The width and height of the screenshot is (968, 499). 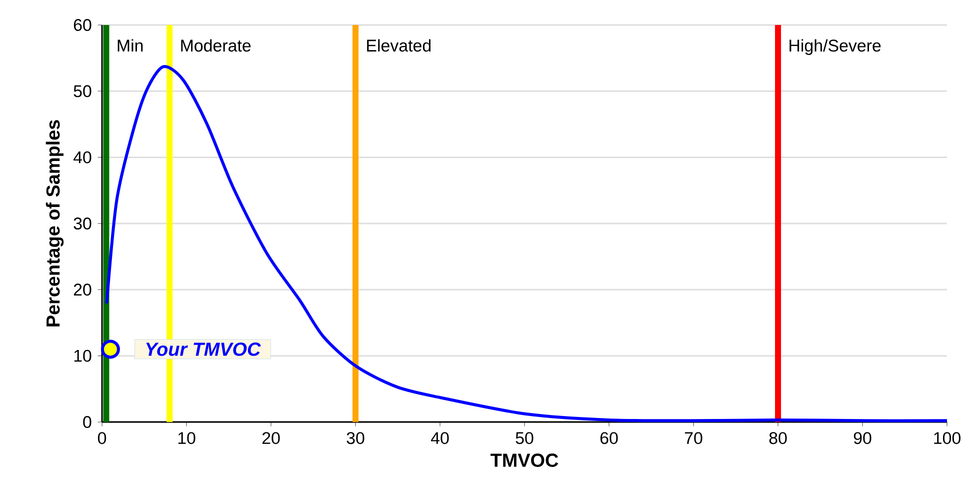 What do you see at coordinates (271, 438) in the screenshot?
I see `x-tick-label: 20` at bounding box center [271, 438].